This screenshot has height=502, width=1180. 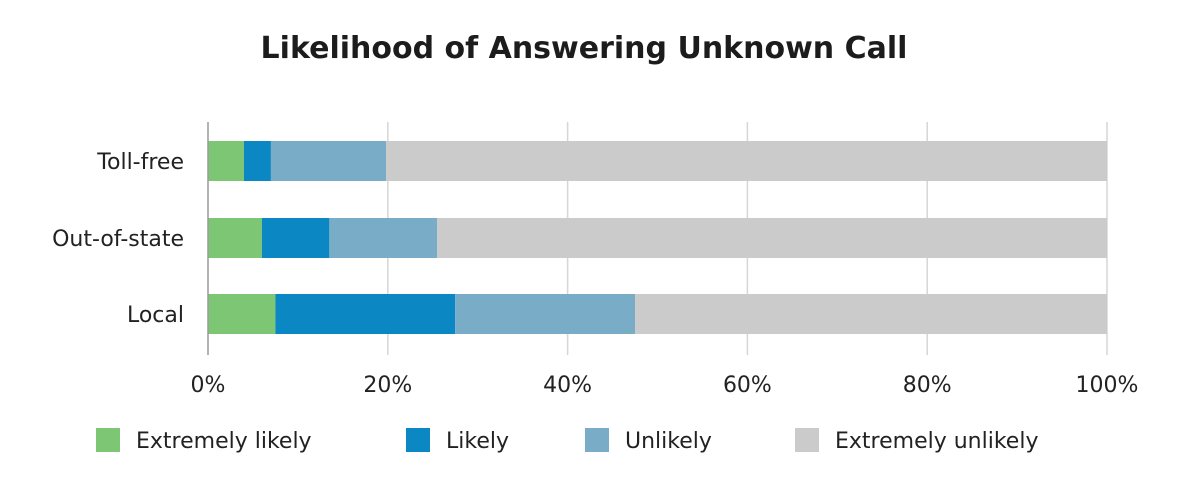 What do you see at coordinates (1107, 385) in the screenshot?
I see `x-tick-label: 100%` at bounding box center [1107, 385].